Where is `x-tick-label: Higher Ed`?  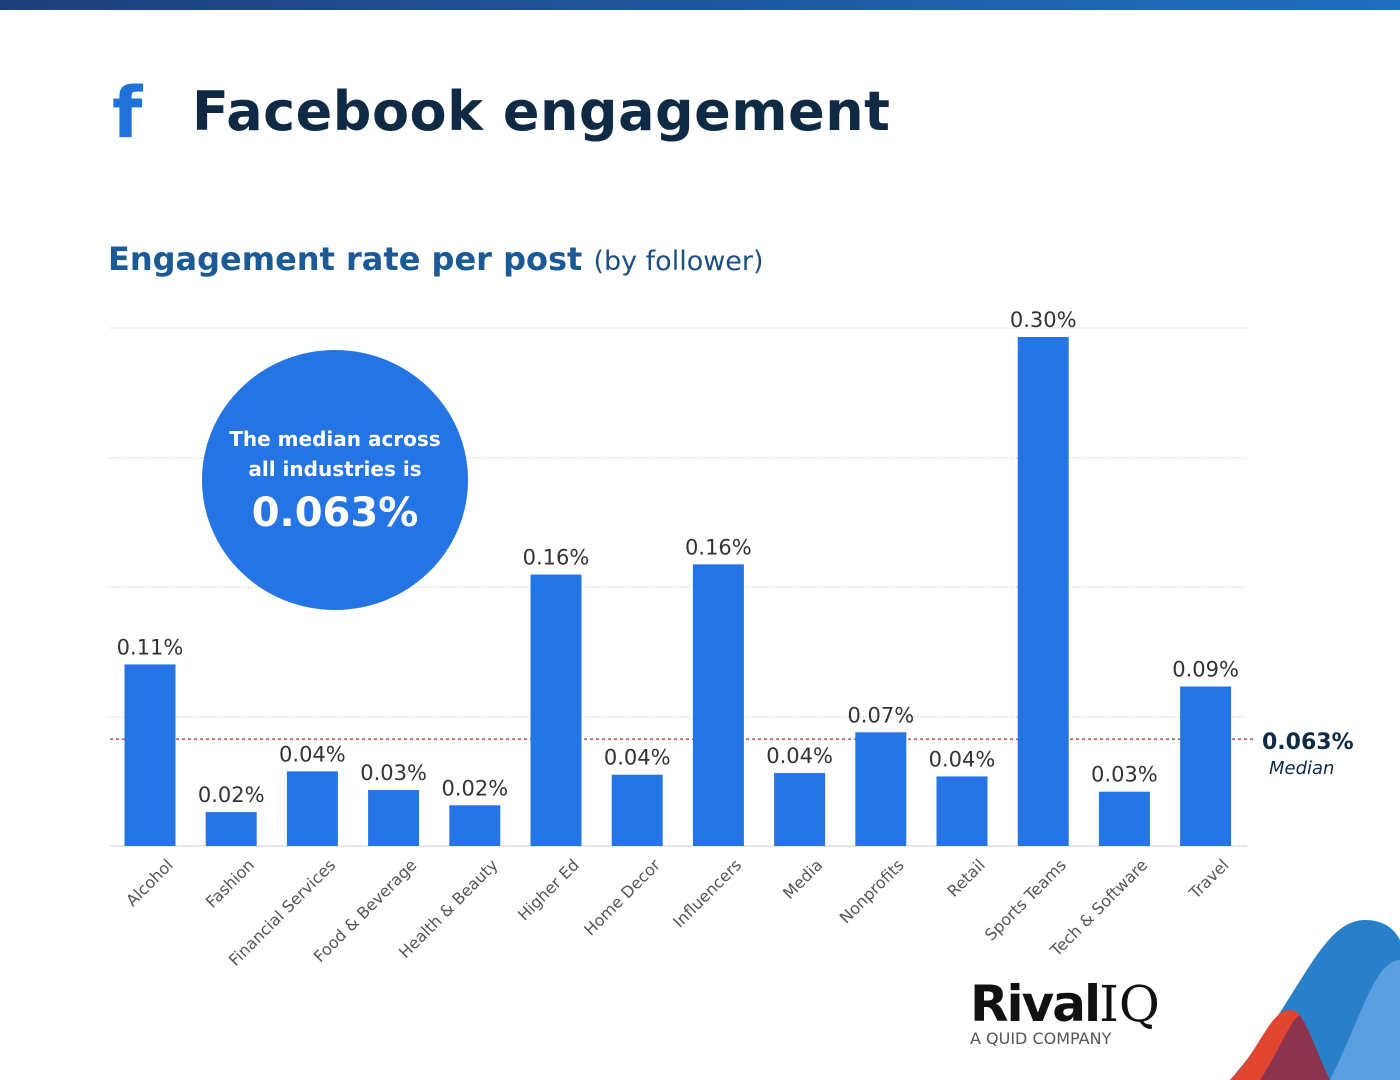
x-tick-label: Higher Ed is located at coordinates (548, 889).